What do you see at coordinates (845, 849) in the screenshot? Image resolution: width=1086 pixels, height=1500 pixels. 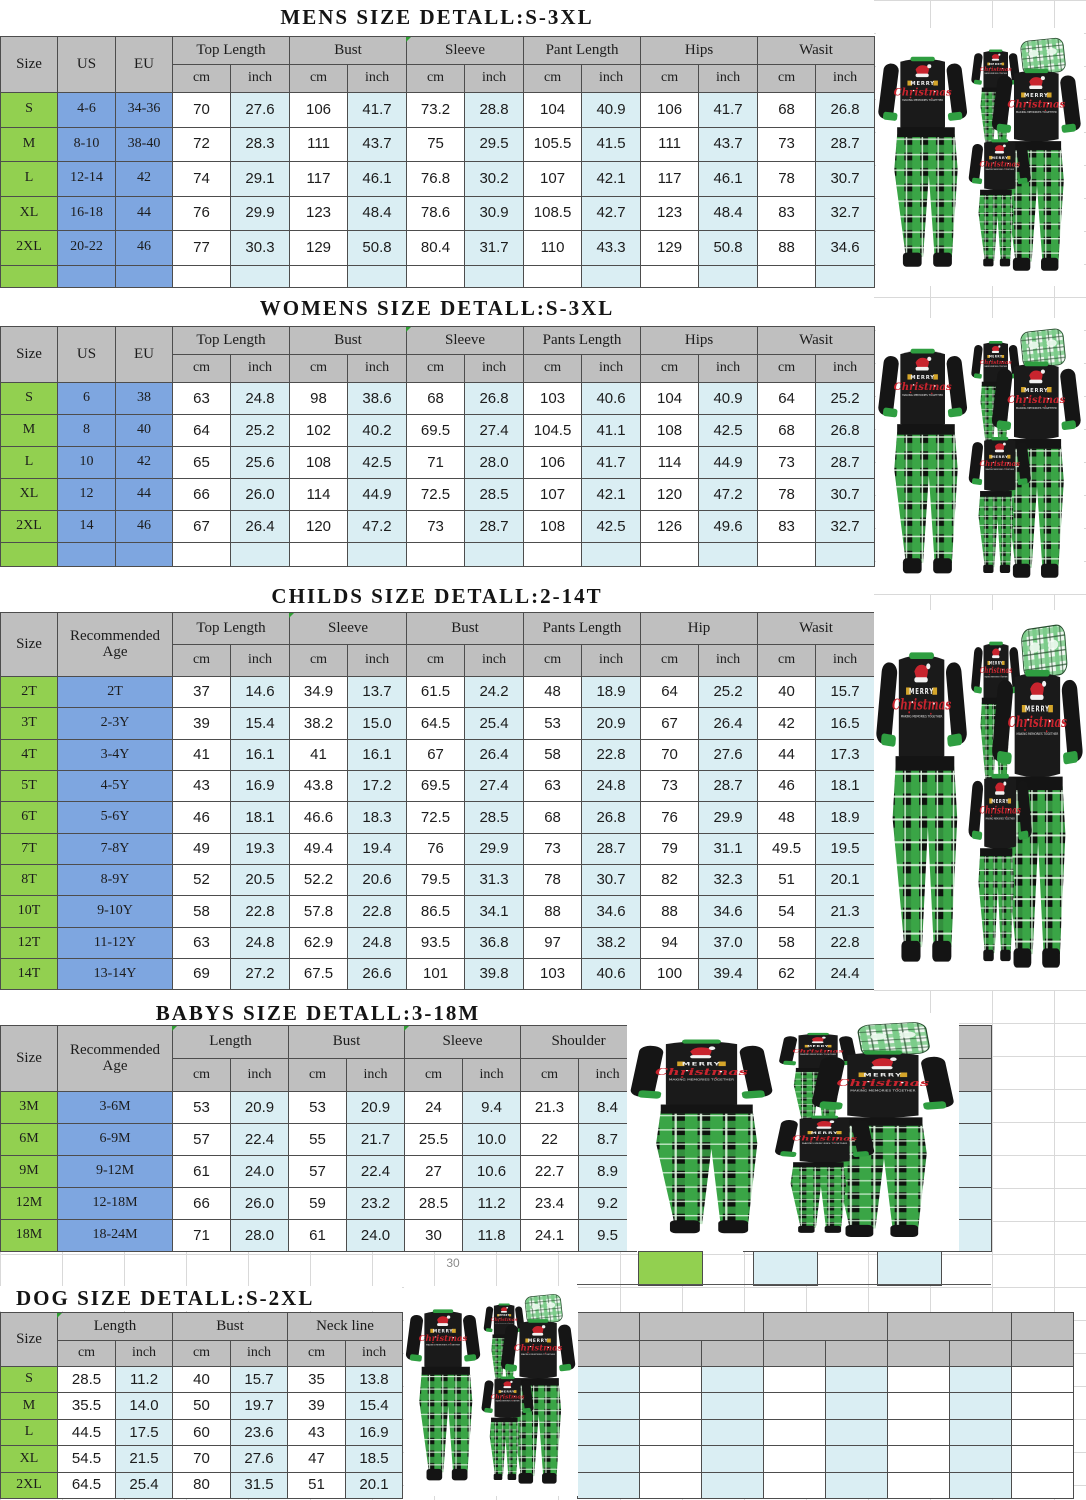 I see `value-cell: 19.5` at bounding box center [845, 849].